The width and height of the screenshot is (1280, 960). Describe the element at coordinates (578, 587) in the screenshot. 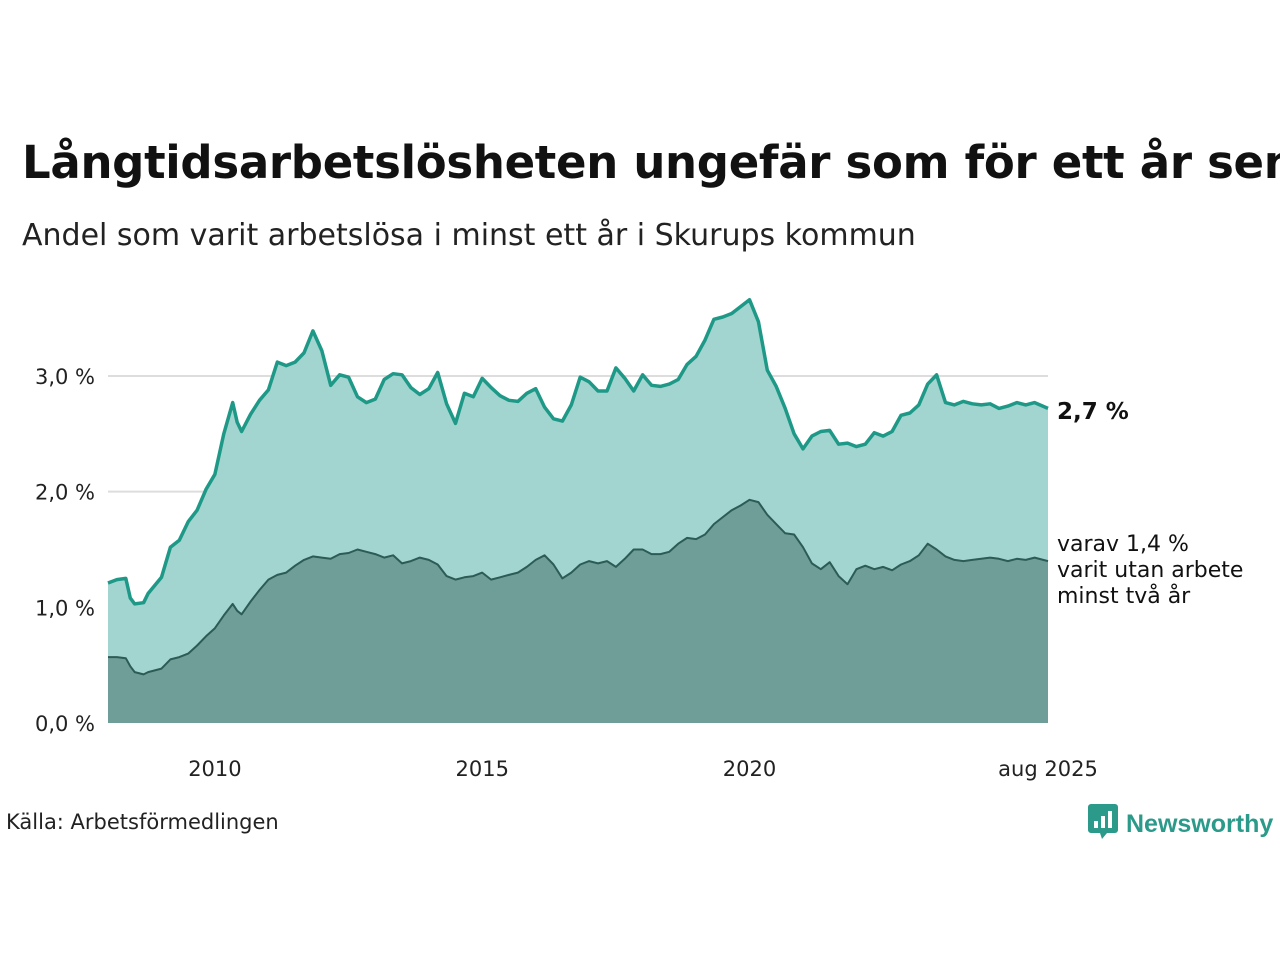

I see `sub-series-line` at that location.